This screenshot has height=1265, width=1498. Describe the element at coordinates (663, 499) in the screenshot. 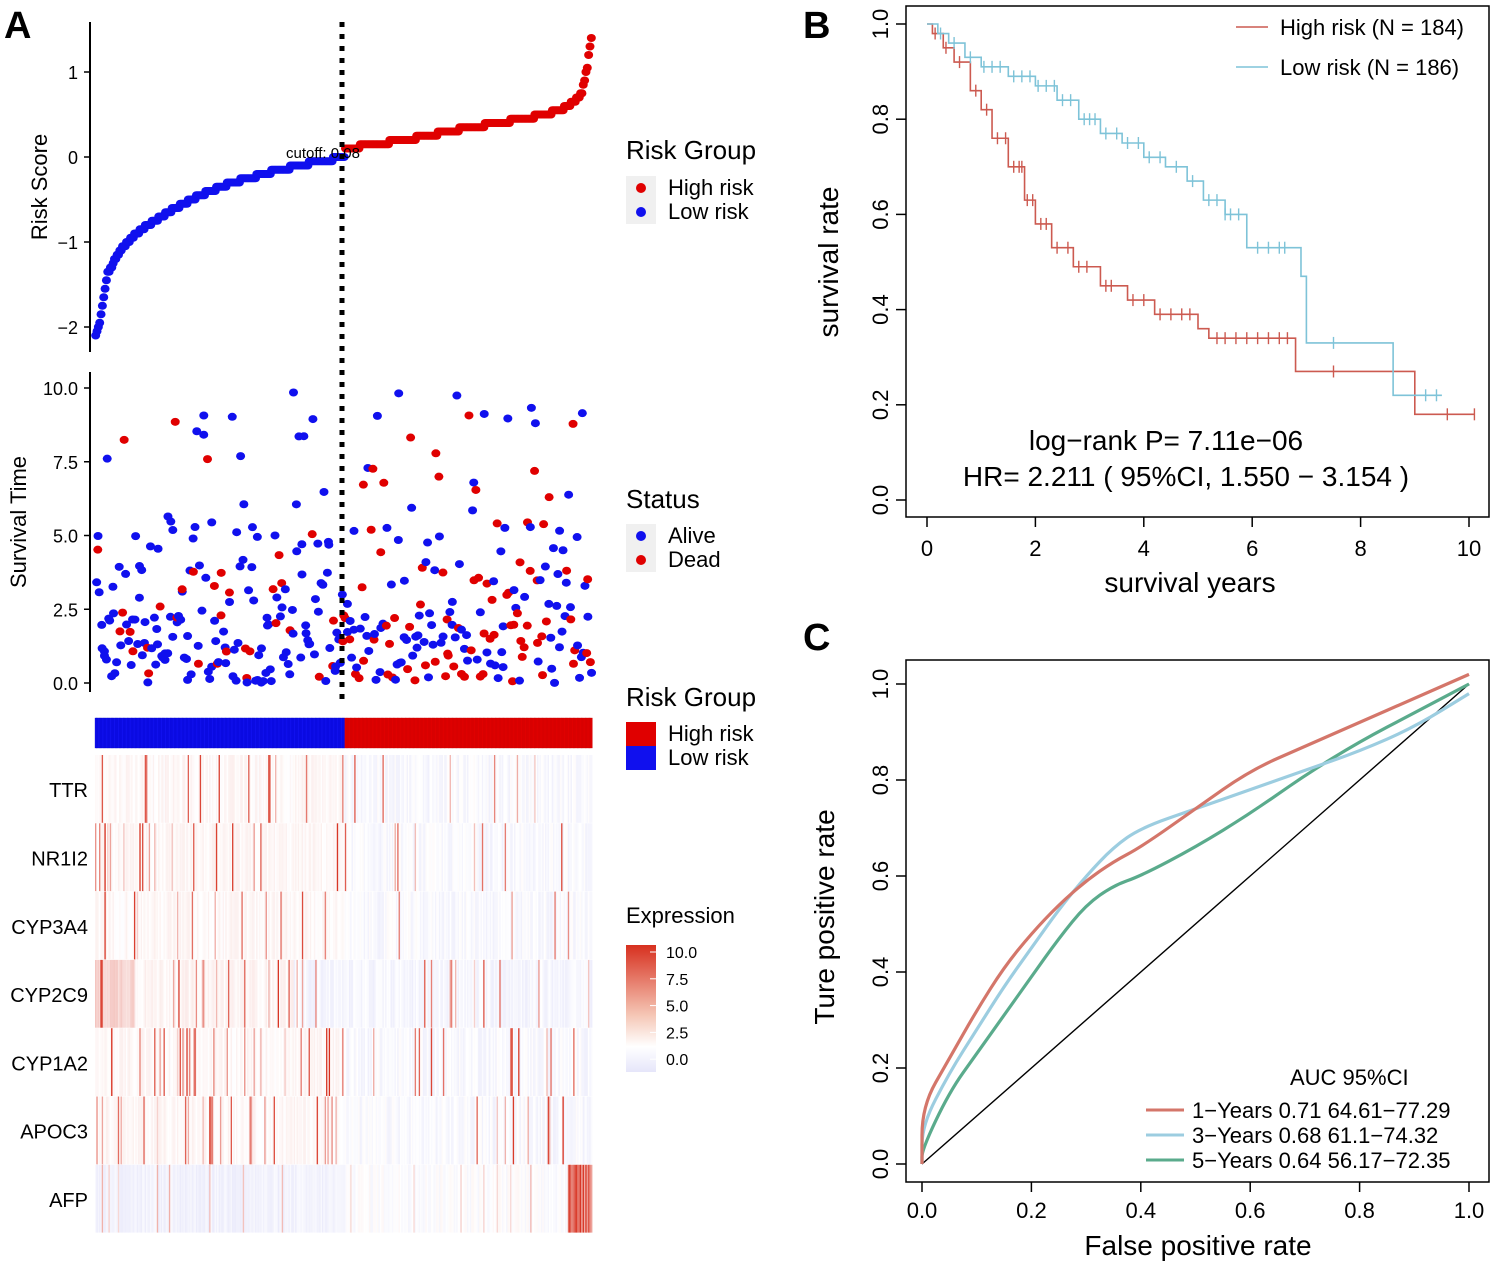

I see `status-legend-title: Status` at that location.